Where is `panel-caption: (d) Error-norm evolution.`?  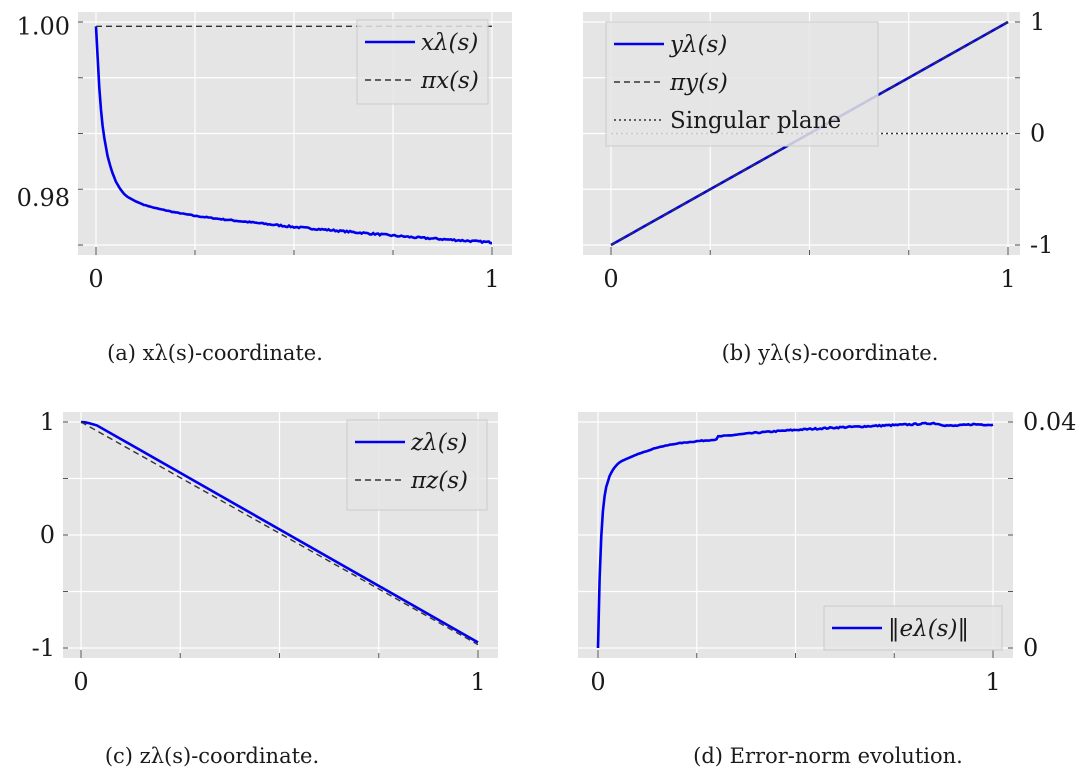
panel-caption: (d) Error-norm evolution. is located at coordinates (828, 756).